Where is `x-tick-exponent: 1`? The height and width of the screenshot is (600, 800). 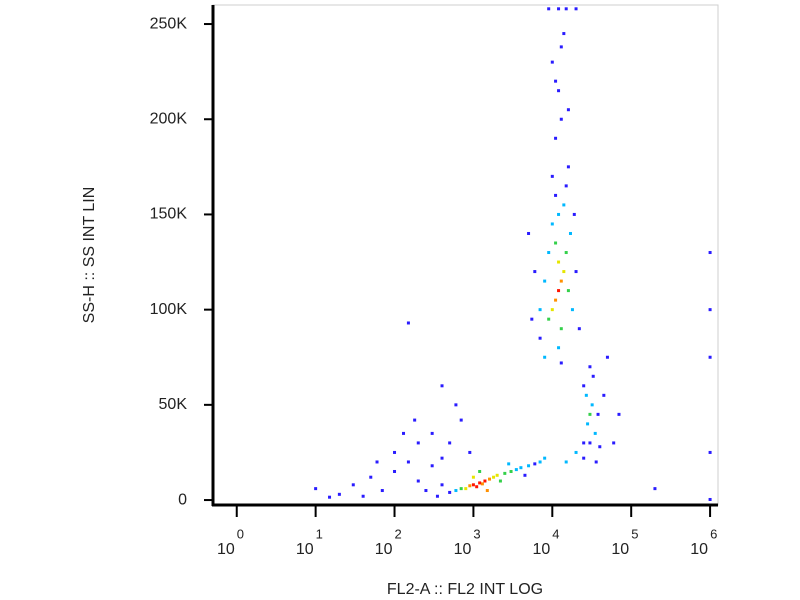 x-tick-exponent: 1 is located at coordinates (319, 533).